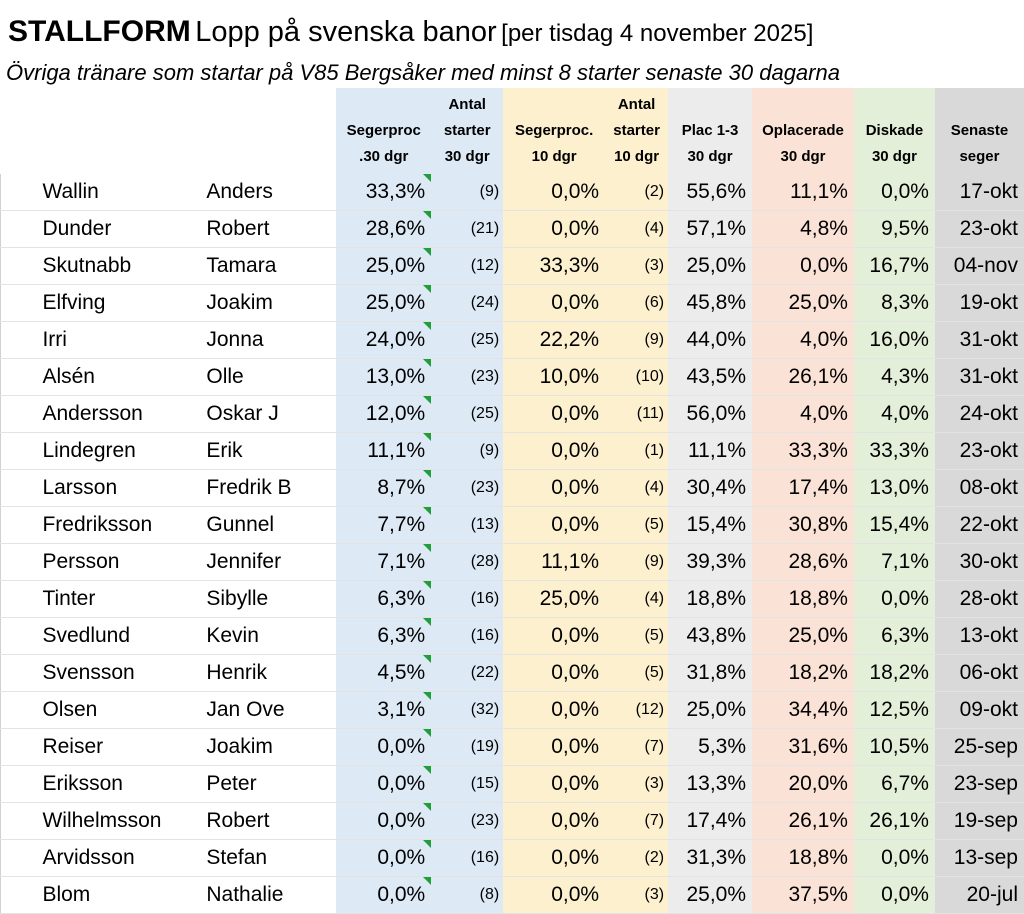 Image resolution: width=1024 pixels, height=914 pixels. Describe the element at coordinates (383, 488) in the screenshot. I see `win-pct-30: 8,7%` at that location.